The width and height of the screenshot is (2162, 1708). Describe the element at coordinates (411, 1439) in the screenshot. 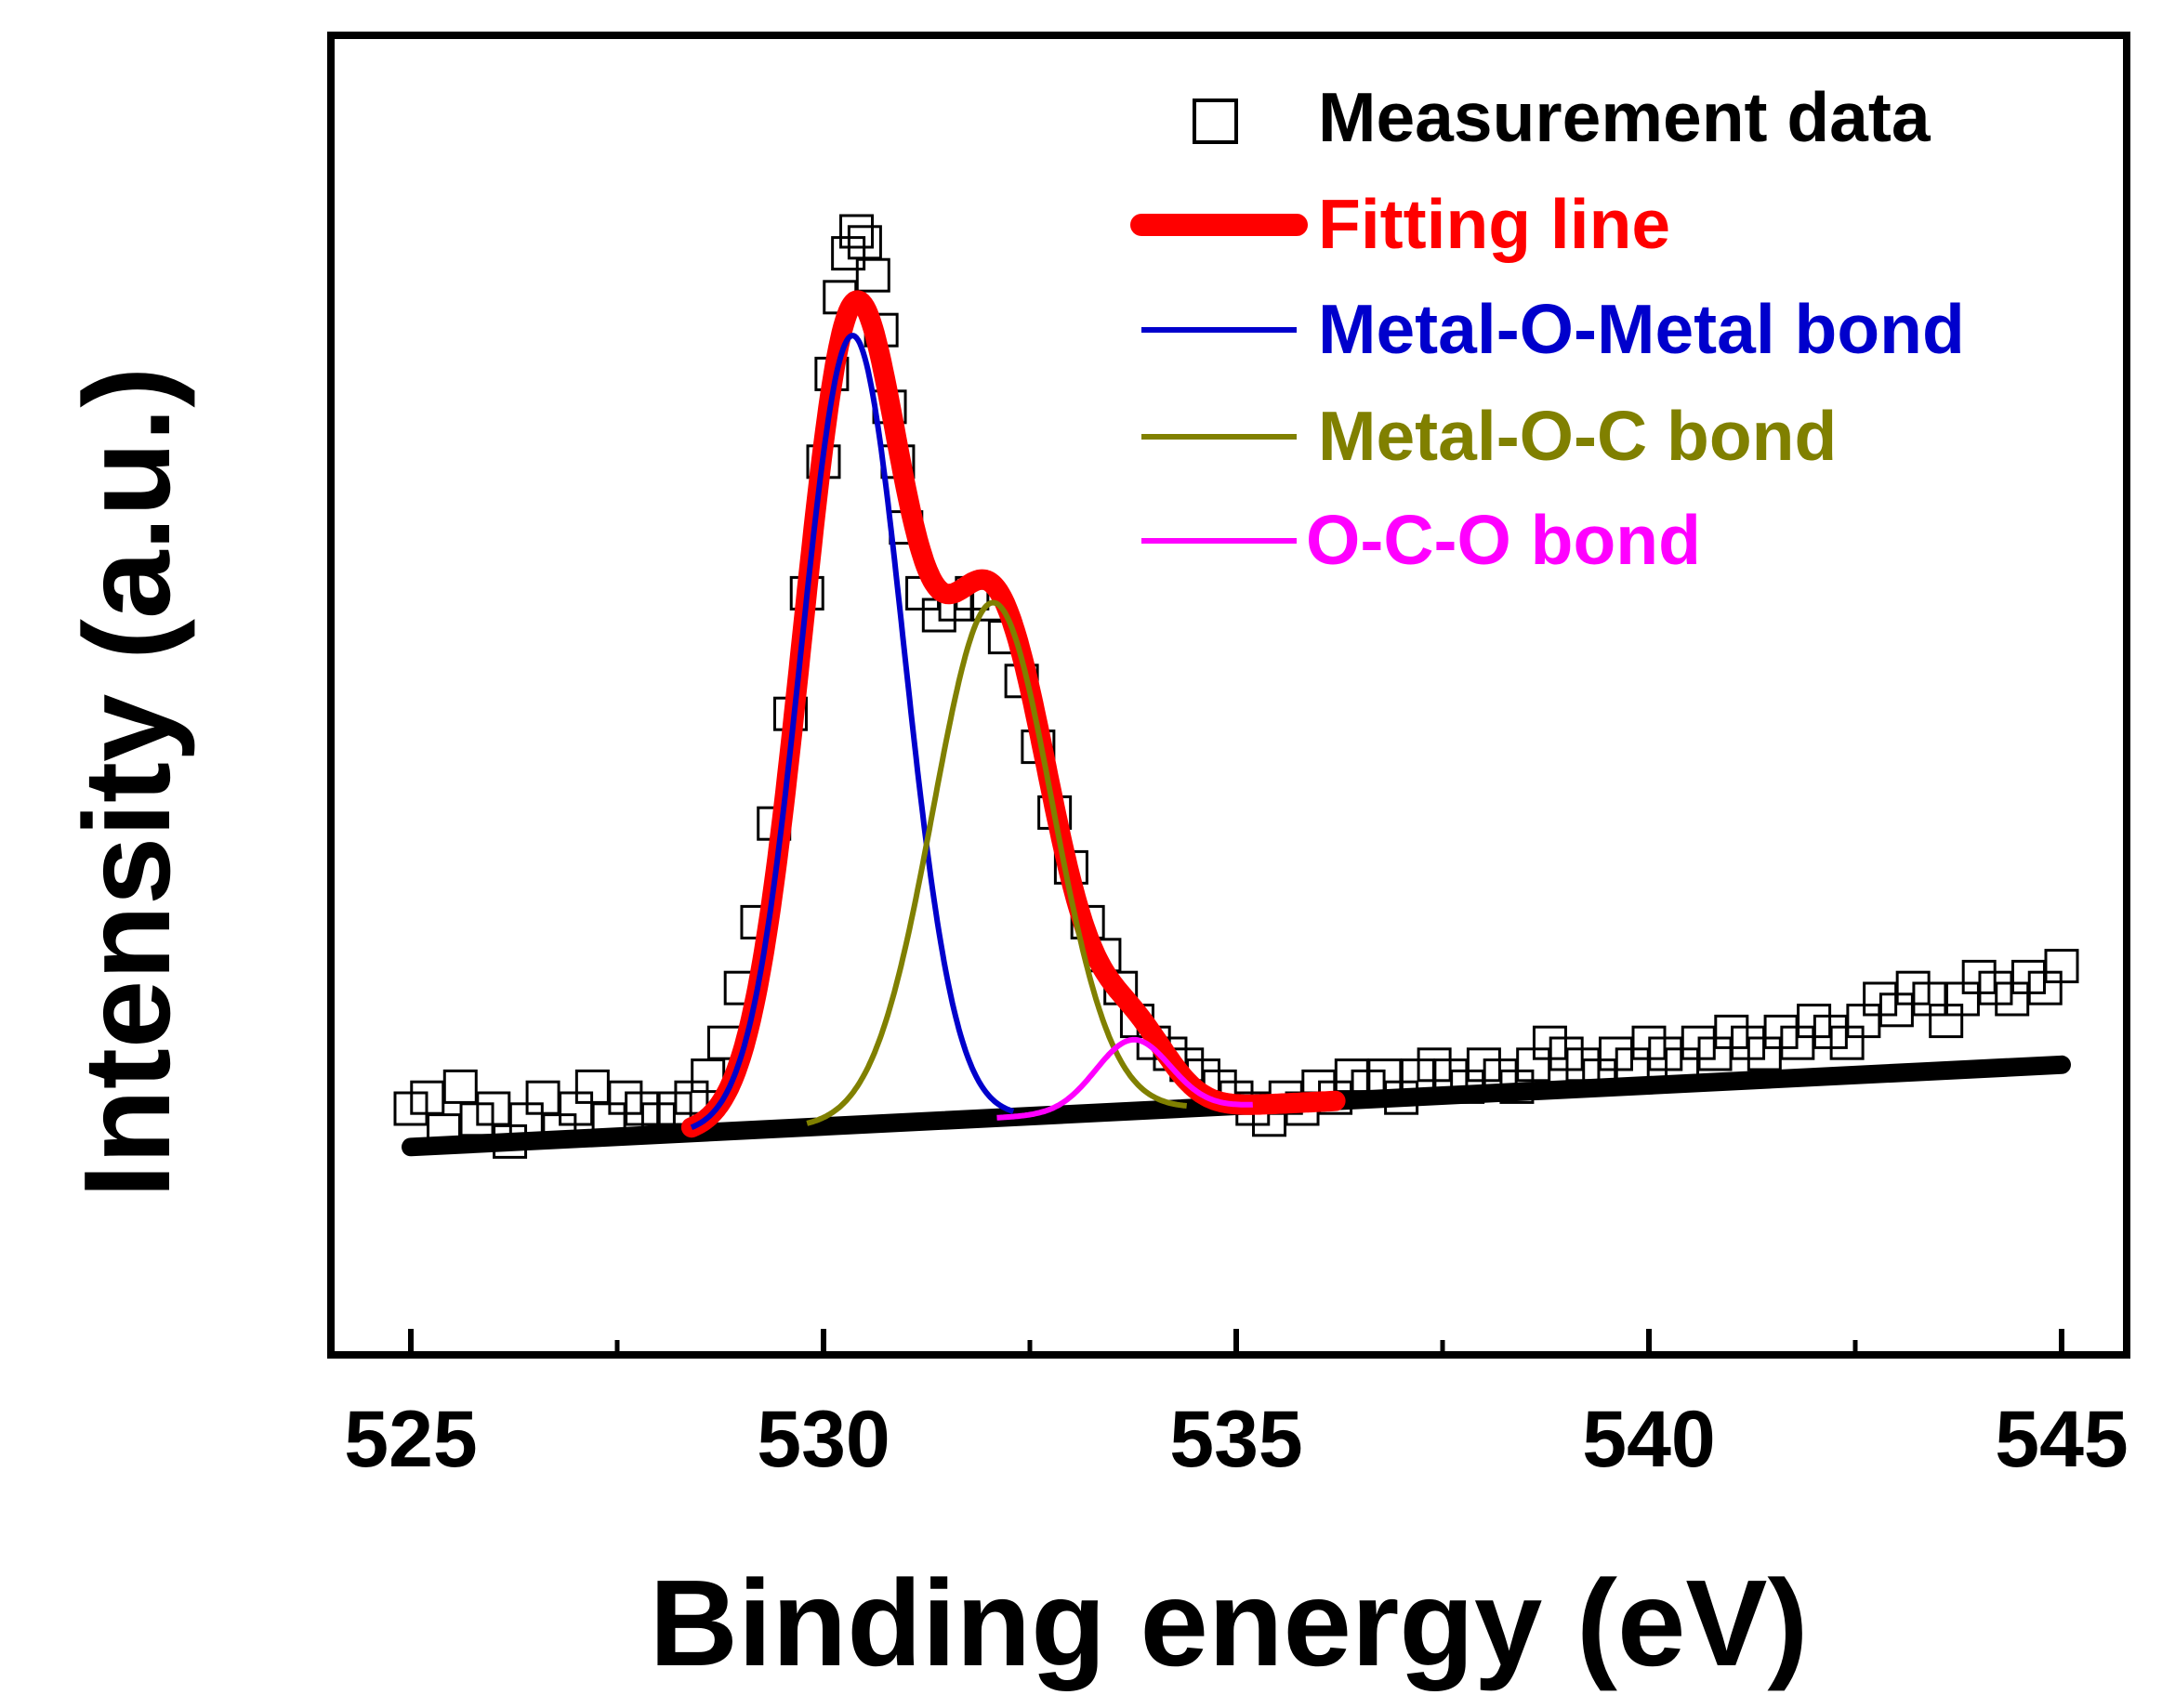

I see `x-tick-label: 525` at that location.